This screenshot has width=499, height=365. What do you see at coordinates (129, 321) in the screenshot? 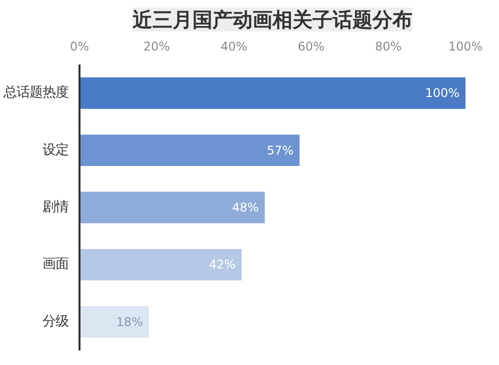
I see `data-label: 18%` at bounding box center [129, 321].